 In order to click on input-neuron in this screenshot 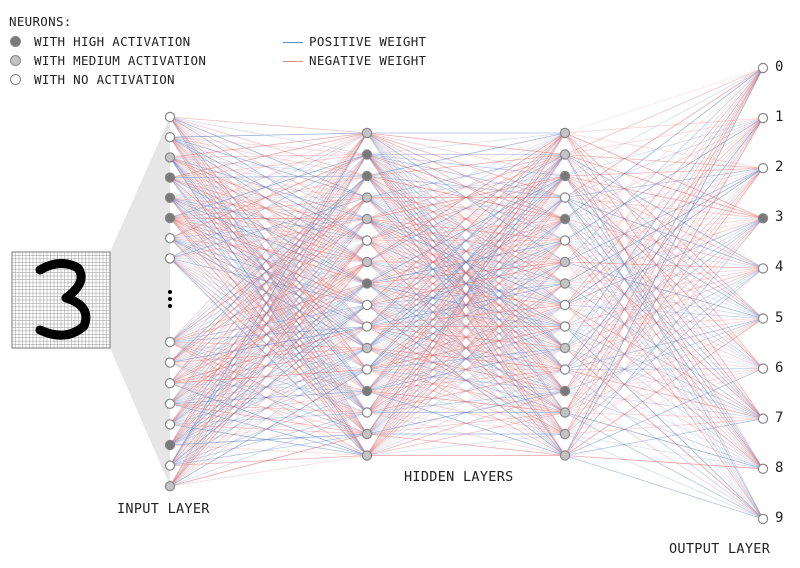, I will do `click(170, 486)`.